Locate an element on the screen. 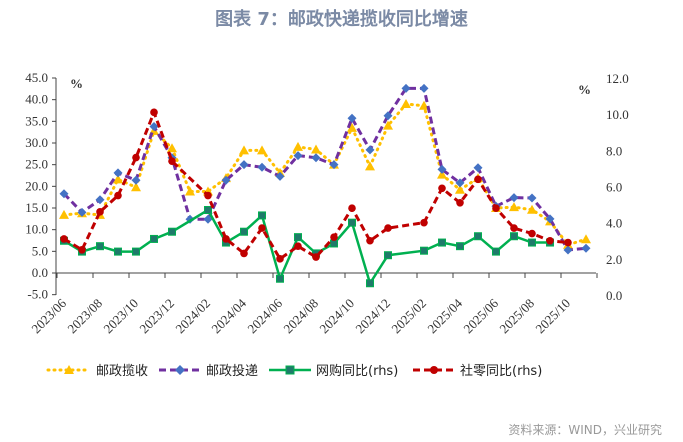 This screenshot has height=442, width=683. right-axis-tick-label: 12.0 is located at coordinates (617, 78).